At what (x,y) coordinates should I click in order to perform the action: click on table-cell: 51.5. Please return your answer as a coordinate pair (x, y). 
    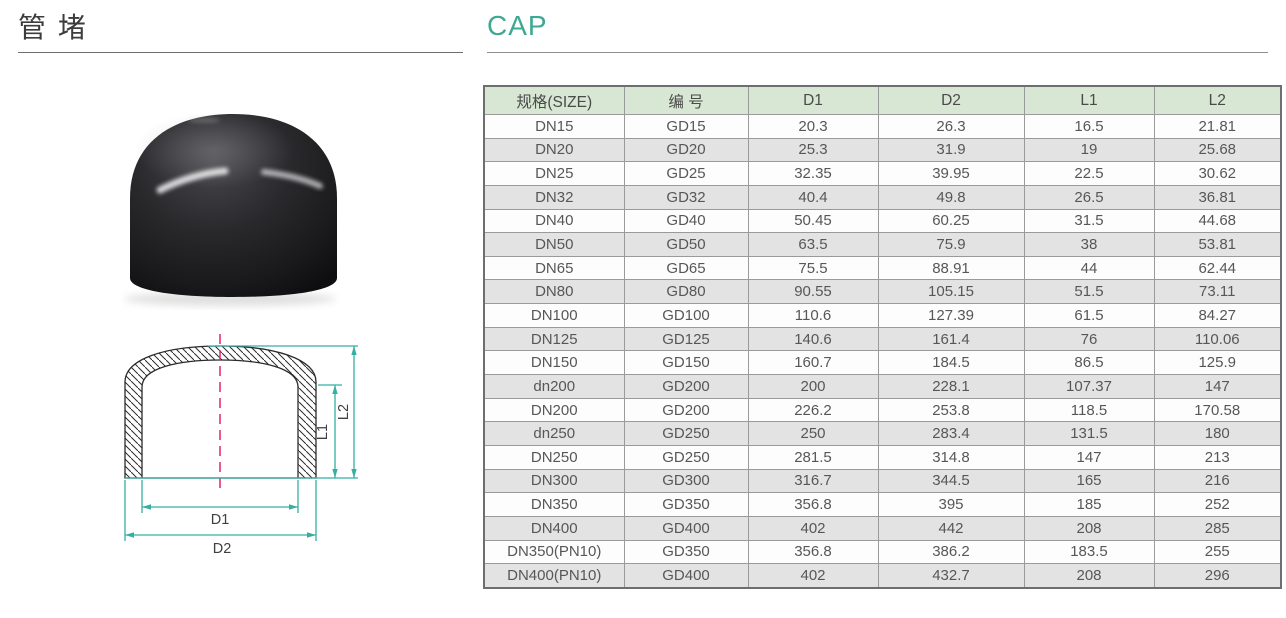
    Looking at the image, I should click on (1089, 292).